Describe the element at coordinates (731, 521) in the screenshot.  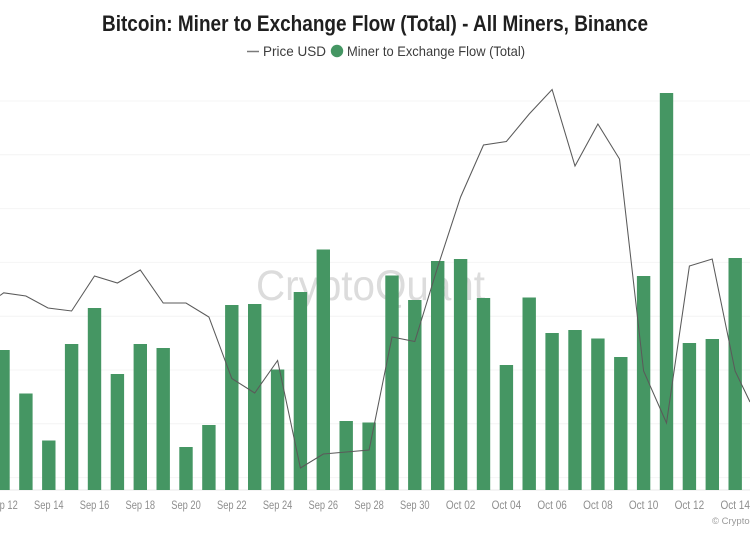
I see `svg-text: © CryptoQuant` at that location.